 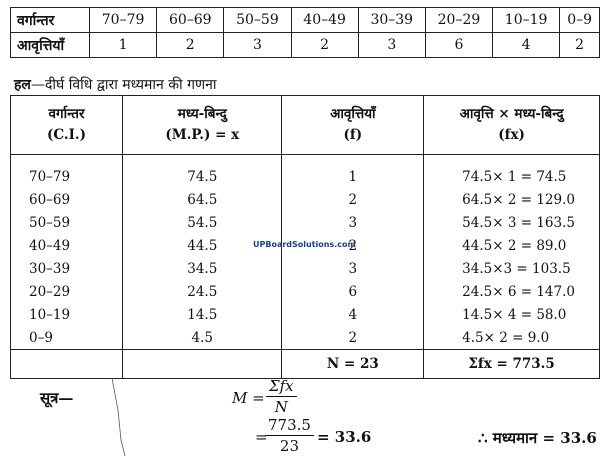 I want to click on mp-cell: 4.5, so click(x=202, y=338).